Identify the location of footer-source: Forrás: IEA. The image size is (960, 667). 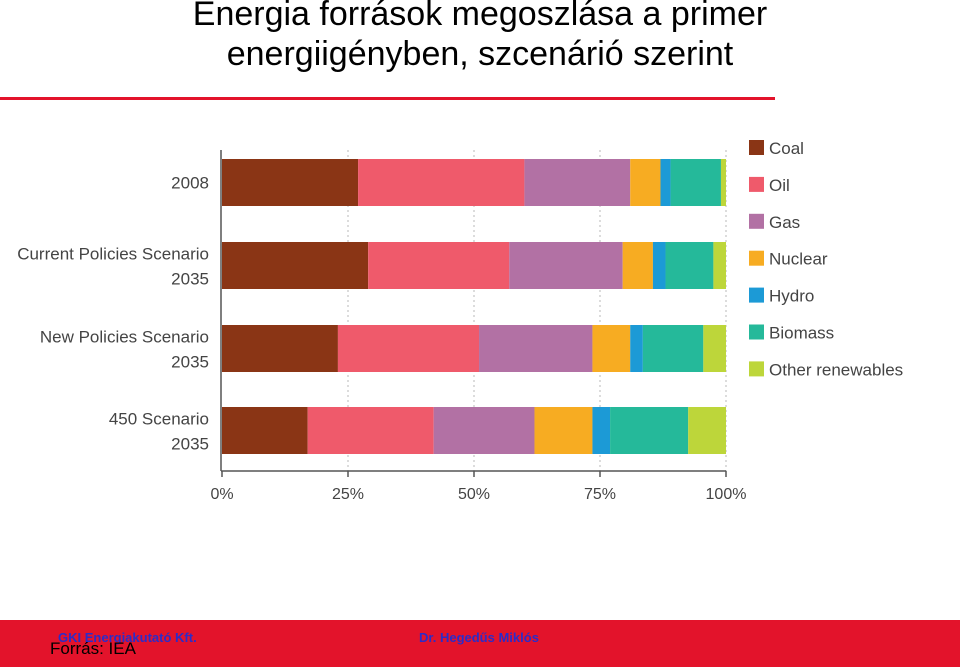
(93, 648).